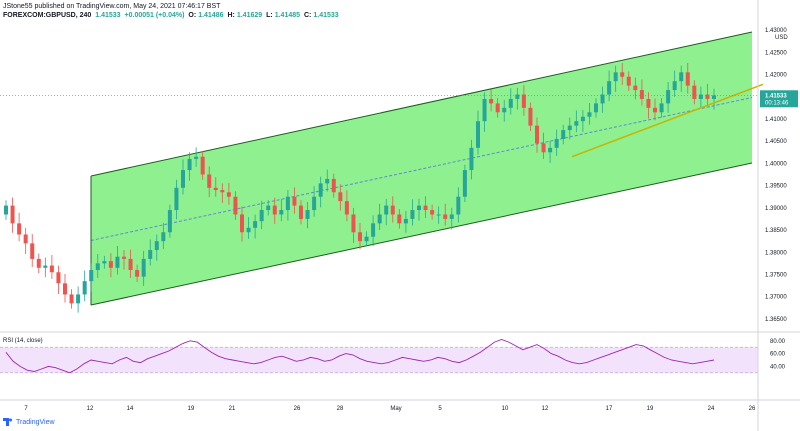 The height and width of the screenshot is (431, 800). What do you see at coordinates (390, 409) in the screenshot?
I see `time-axis: 7 12 14 19 21 26 28 May 5 10 12 17 19 24 26` at bounding box center [390, 409].